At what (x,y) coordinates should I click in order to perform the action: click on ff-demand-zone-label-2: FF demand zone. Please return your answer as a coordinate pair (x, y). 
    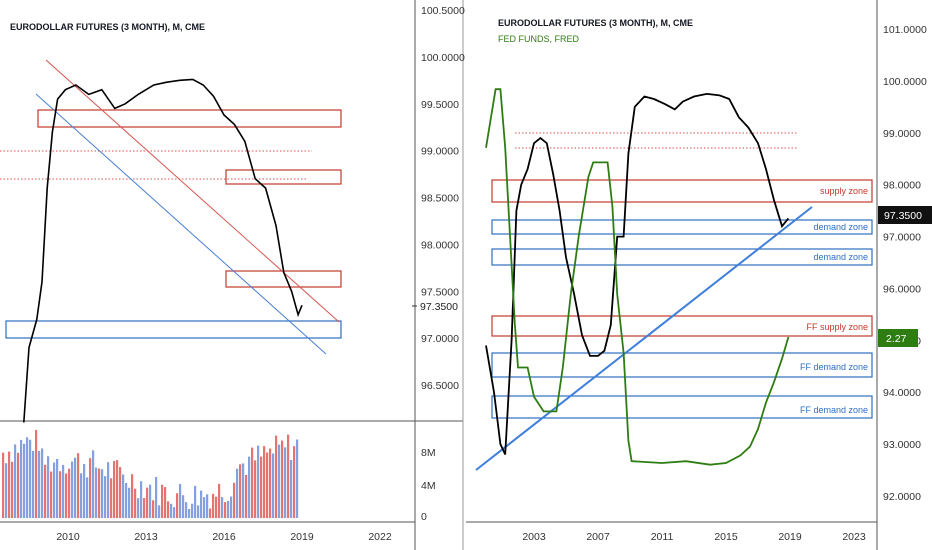
    Looking at the image, I should click on (834, 410).